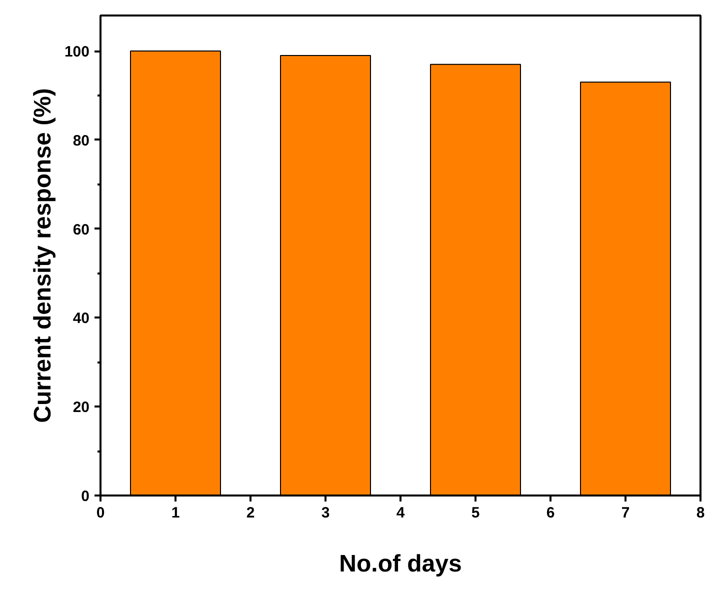 The image size is (718, 592). What do you see at coordinates (700, 513) in the screenshot?
I see `x-tick-label: 8` at bounding box center [700, 513].